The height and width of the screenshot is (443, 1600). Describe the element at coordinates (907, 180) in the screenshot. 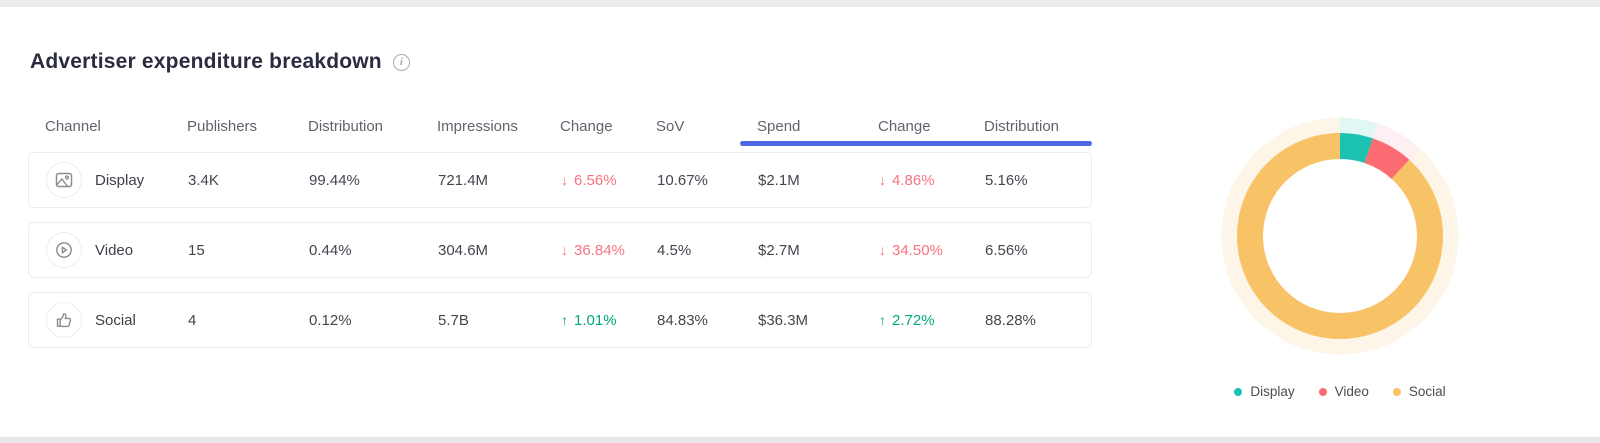

I see `spend-change-value: ↓ 4.86%` at that location.